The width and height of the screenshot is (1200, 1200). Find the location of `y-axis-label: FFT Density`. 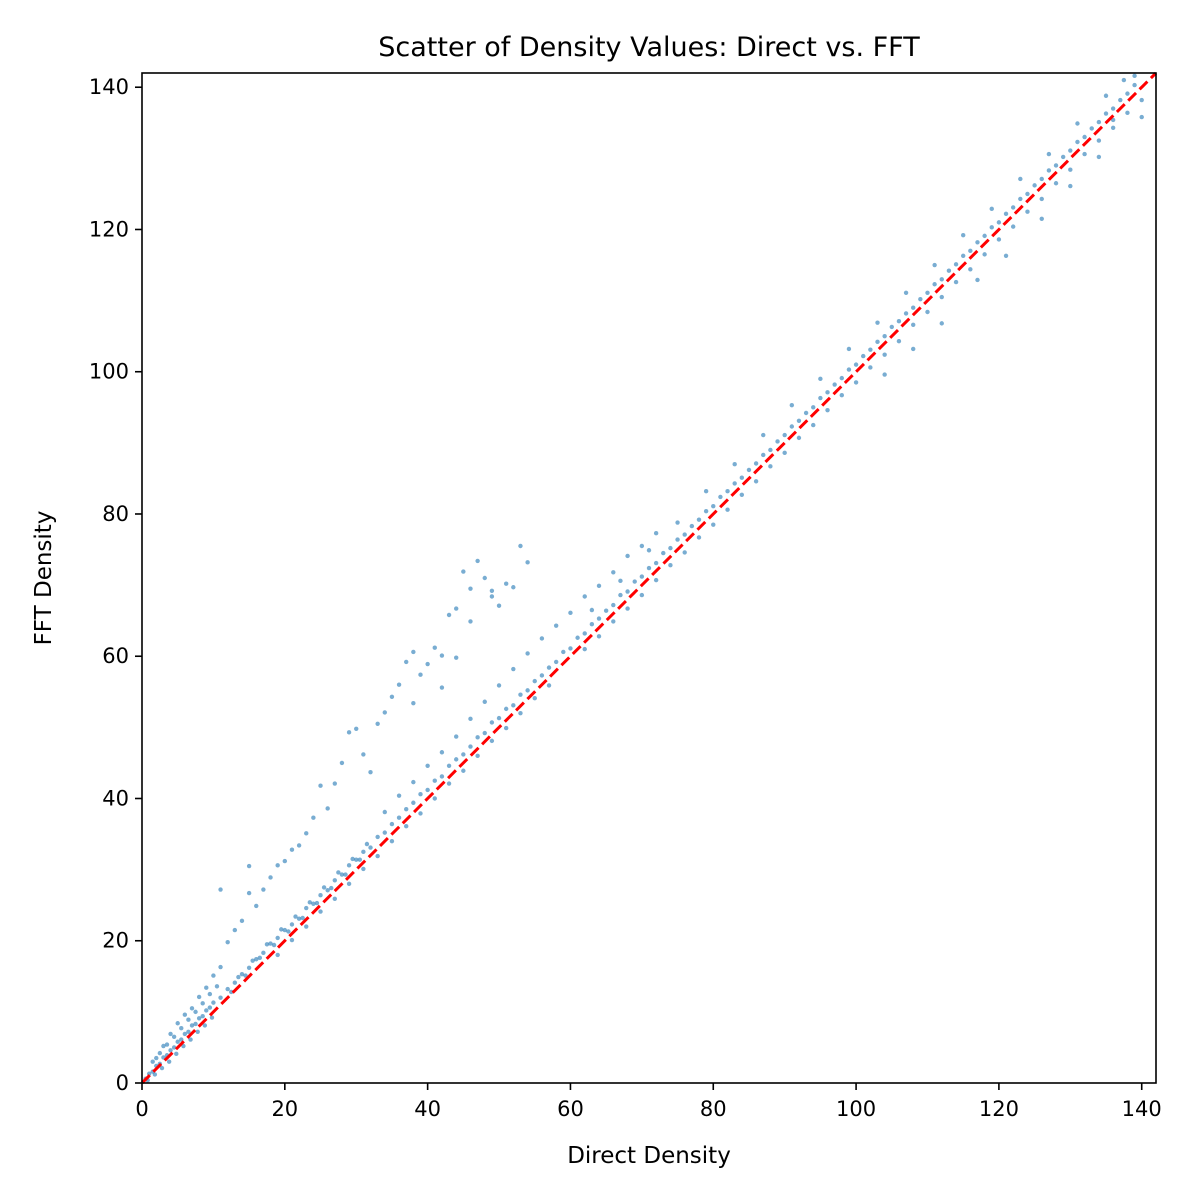

y-axis-label: FFT Density is located at coordinates (44, 578).